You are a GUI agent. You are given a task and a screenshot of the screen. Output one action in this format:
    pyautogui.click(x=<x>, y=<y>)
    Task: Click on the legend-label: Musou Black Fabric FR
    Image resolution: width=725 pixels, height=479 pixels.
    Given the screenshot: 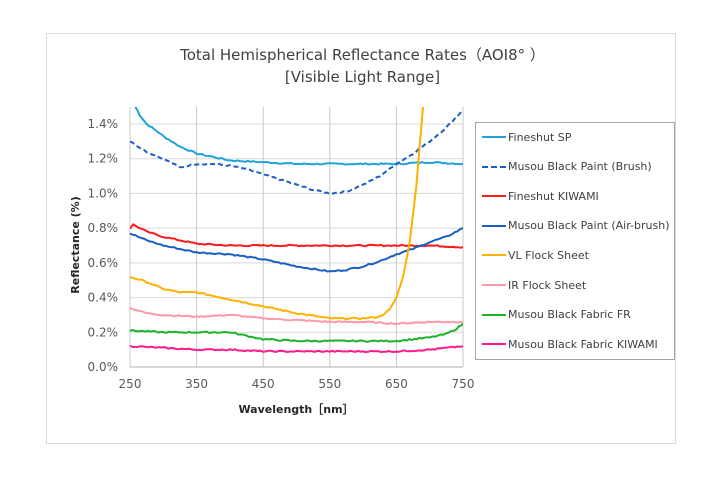 What is the action you would take?
    pyautogui.click(x=569, y=315)
    